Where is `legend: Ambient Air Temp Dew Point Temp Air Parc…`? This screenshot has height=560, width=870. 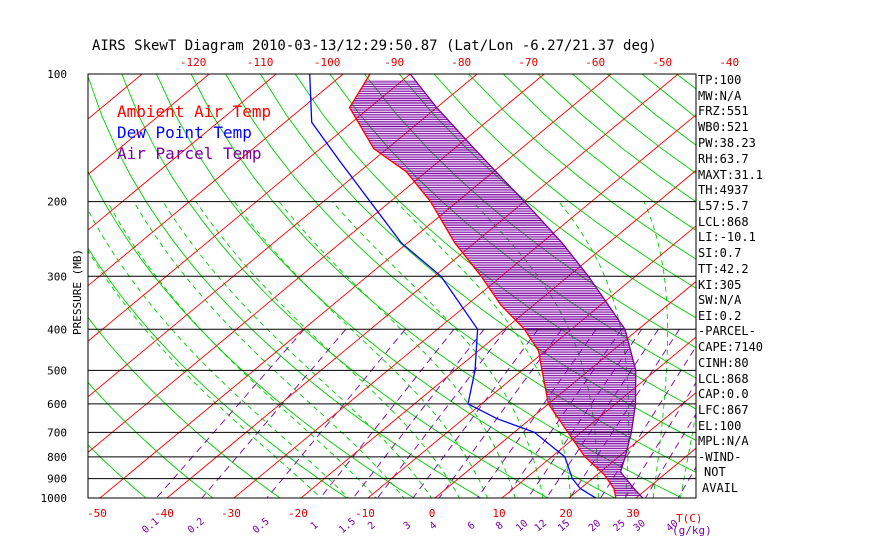 legend: Ambient Air Temp Dew Point Temp Air Parc… is located at coordinates (194, 132).